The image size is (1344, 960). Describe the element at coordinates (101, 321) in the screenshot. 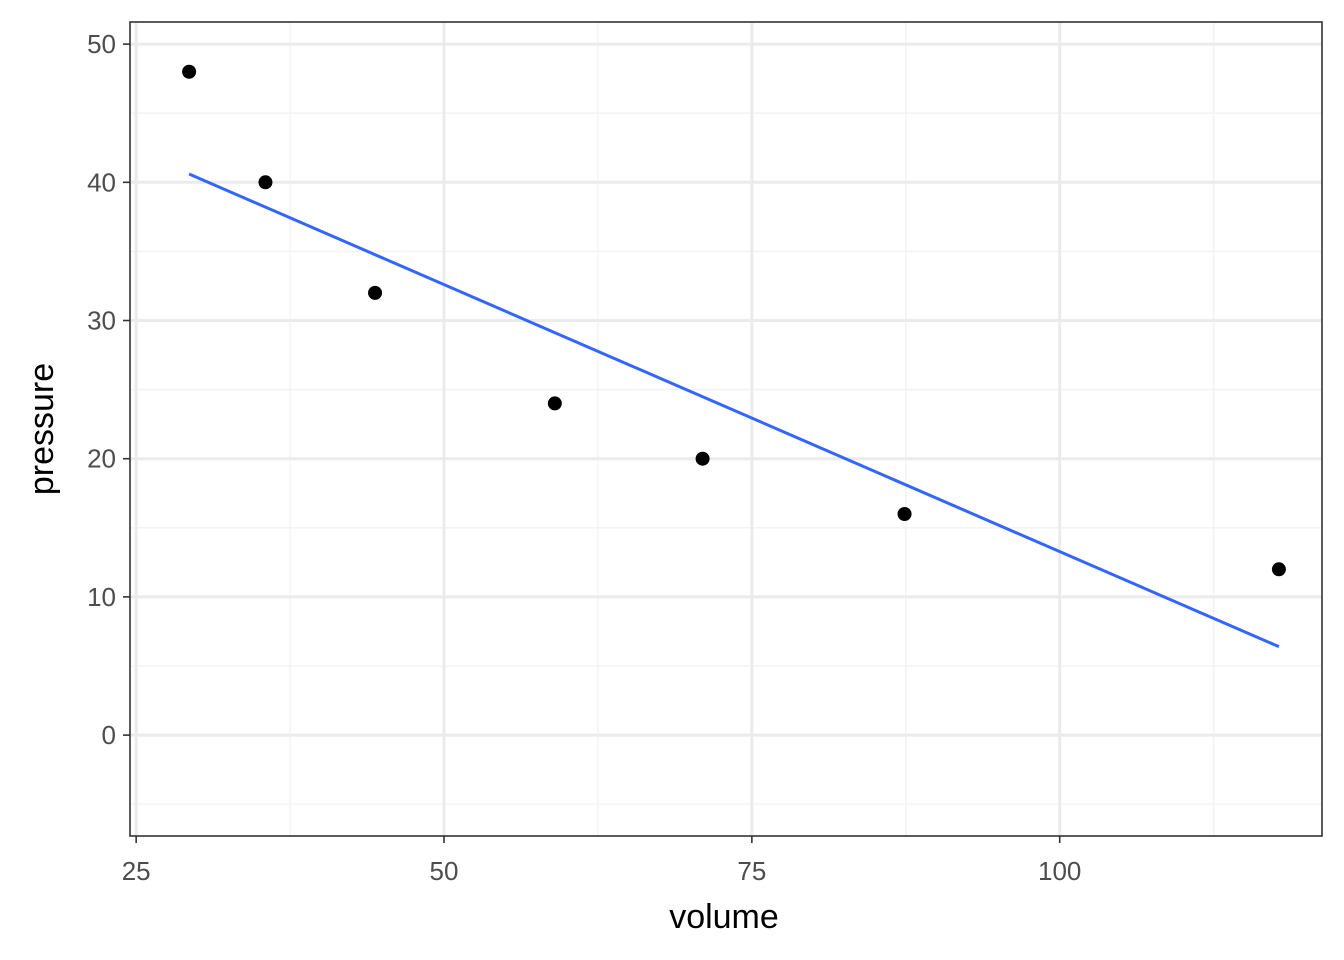

I see `y-tick-label: 30` at that location.